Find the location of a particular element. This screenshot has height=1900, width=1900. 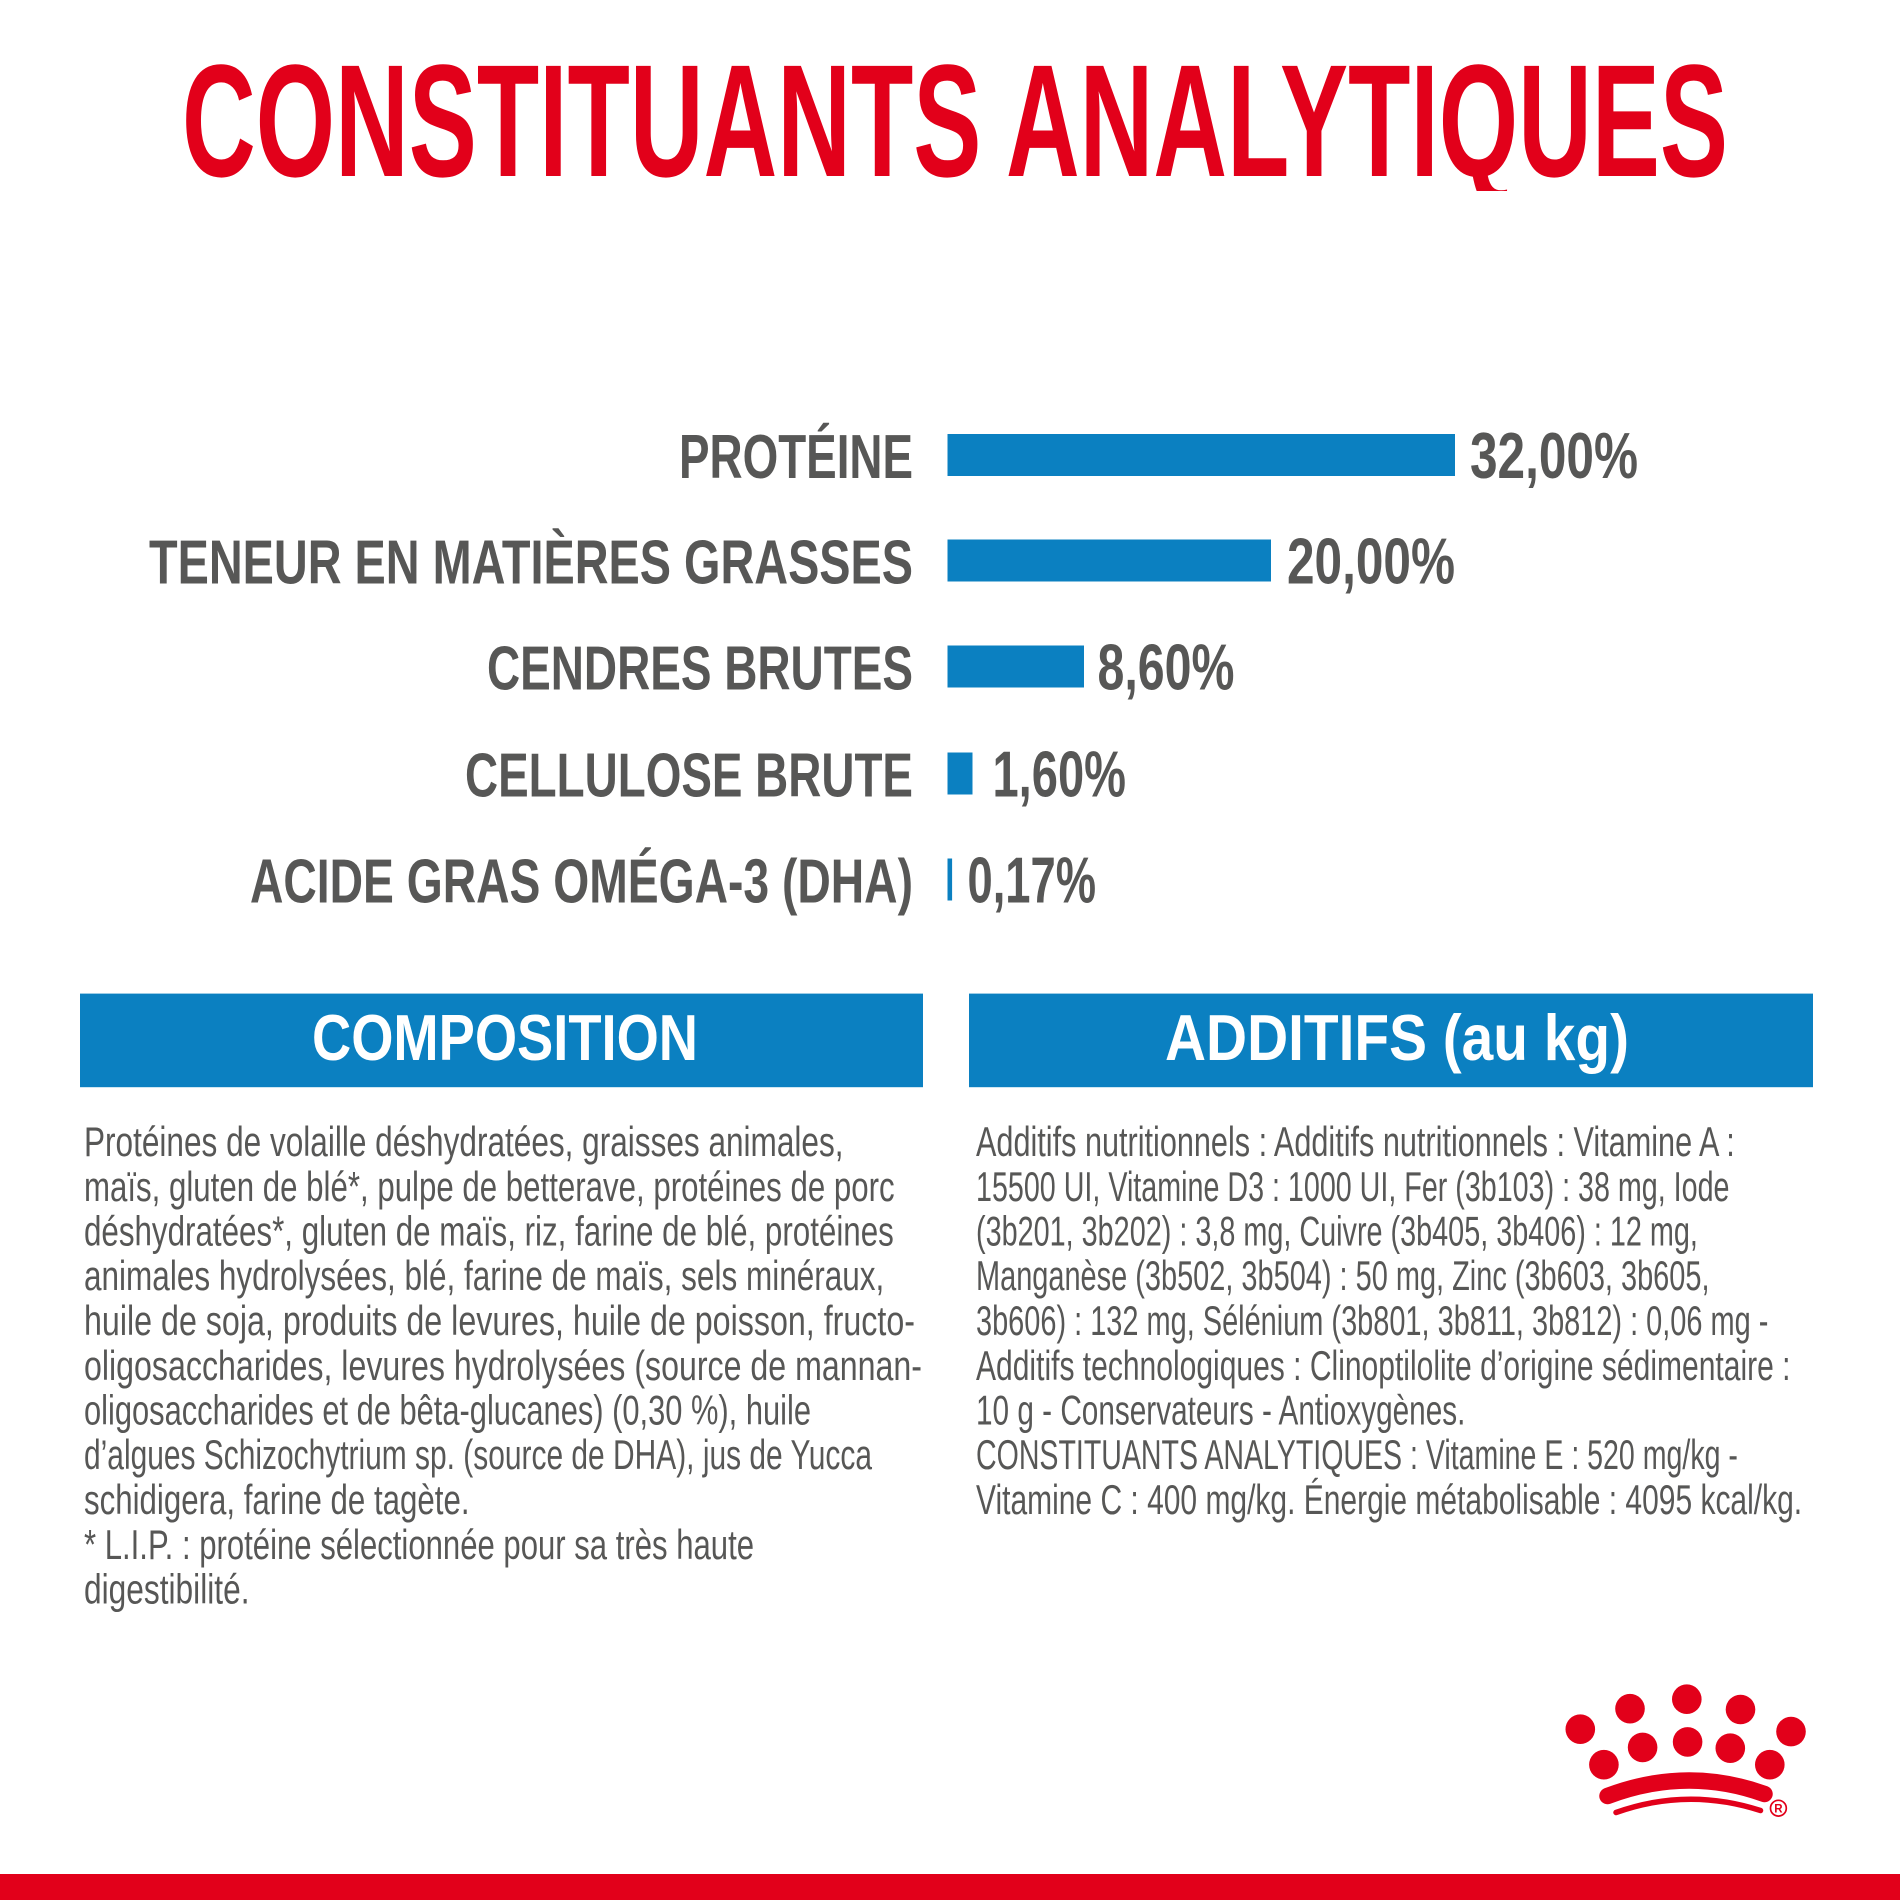

svg-text: COMPOSITION is located at coordinates (505, 1037).